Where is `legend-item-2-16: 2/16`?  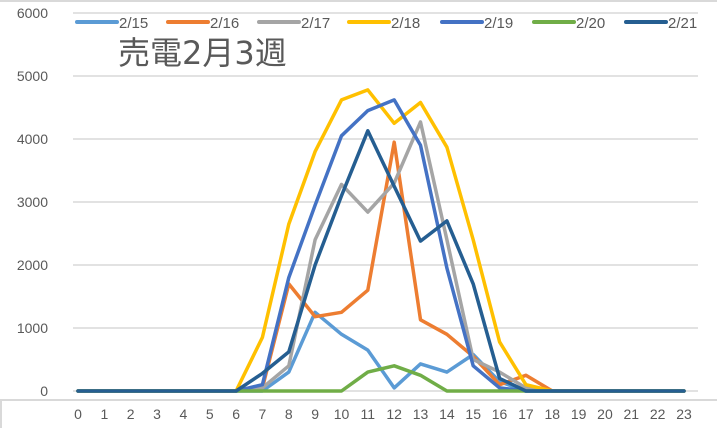
legend-item-2-16: 2/16 is located at coordinates (202, 23).